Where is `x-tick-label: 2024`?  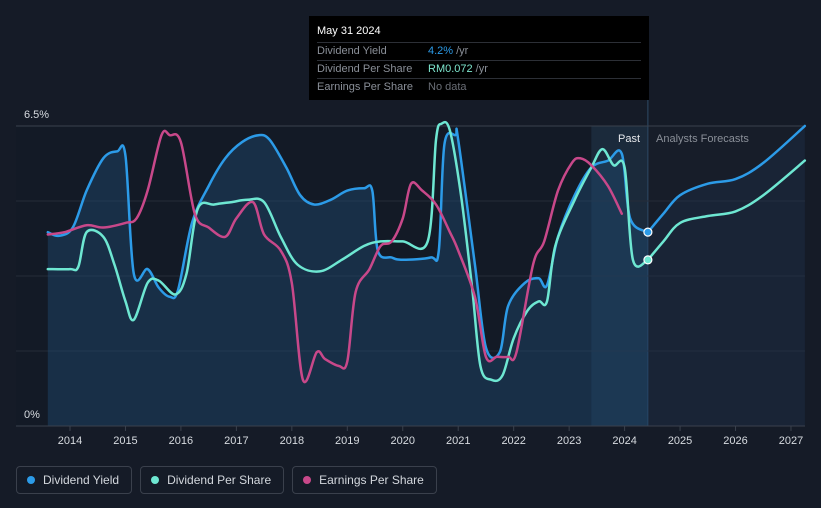
x-tick-label: 2024 is located at coordinates (624, 441).